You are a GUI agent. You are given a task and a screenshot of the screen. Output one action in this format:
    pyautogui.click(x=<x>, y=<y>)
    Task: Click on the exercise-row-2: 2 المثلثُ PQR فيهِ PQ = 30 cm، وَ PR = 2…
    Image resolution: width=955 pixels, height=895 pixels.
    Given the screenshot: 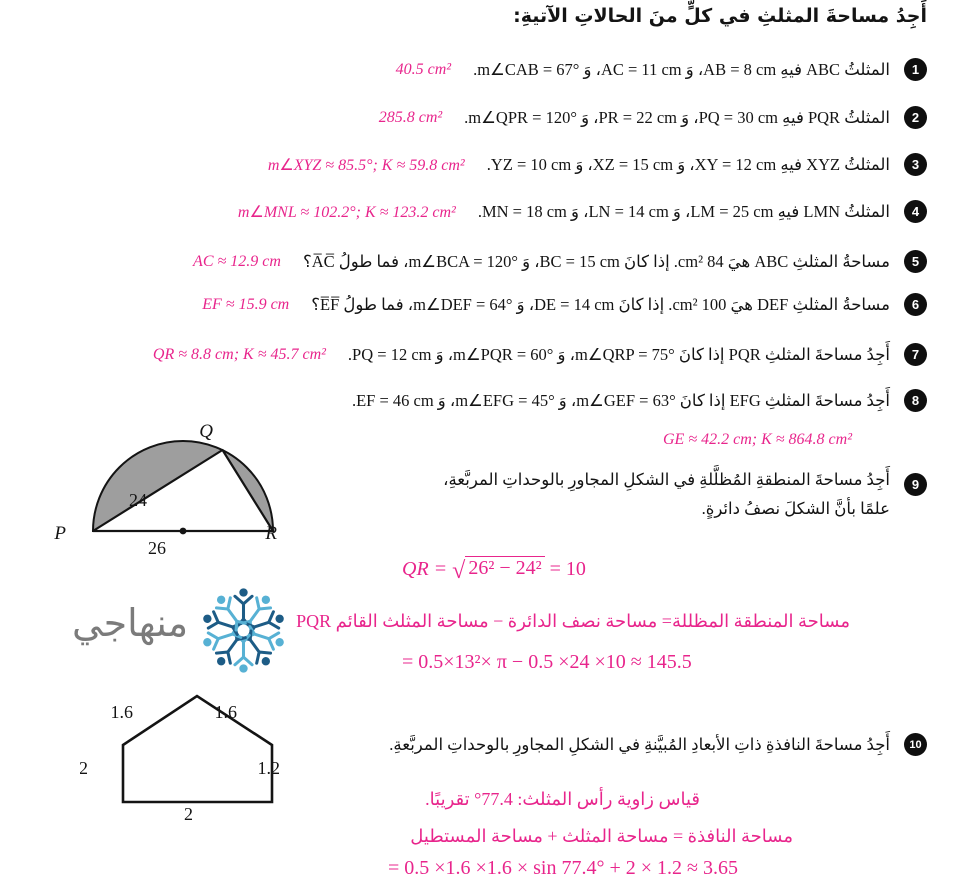 What is the action you would take?
    pyautogui.click(x=653, y=117)
    